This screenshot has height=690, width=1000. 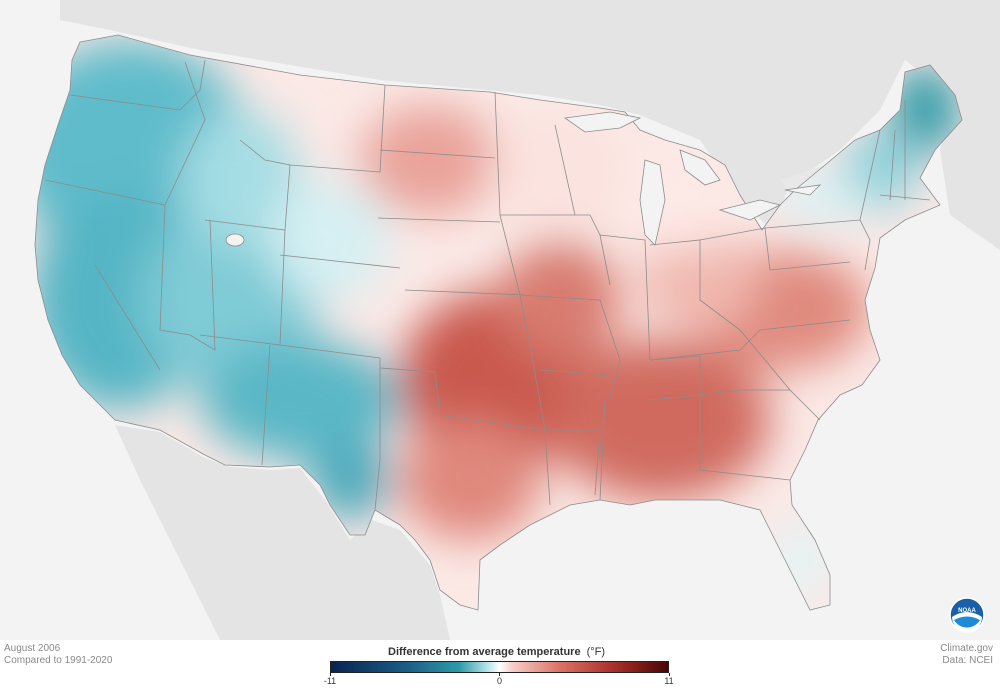 What do you see at coordinates (58, 660) in the screenshot?
I see `baseline-label: Compared to 1991-2020` at bounding box center [58, 660].